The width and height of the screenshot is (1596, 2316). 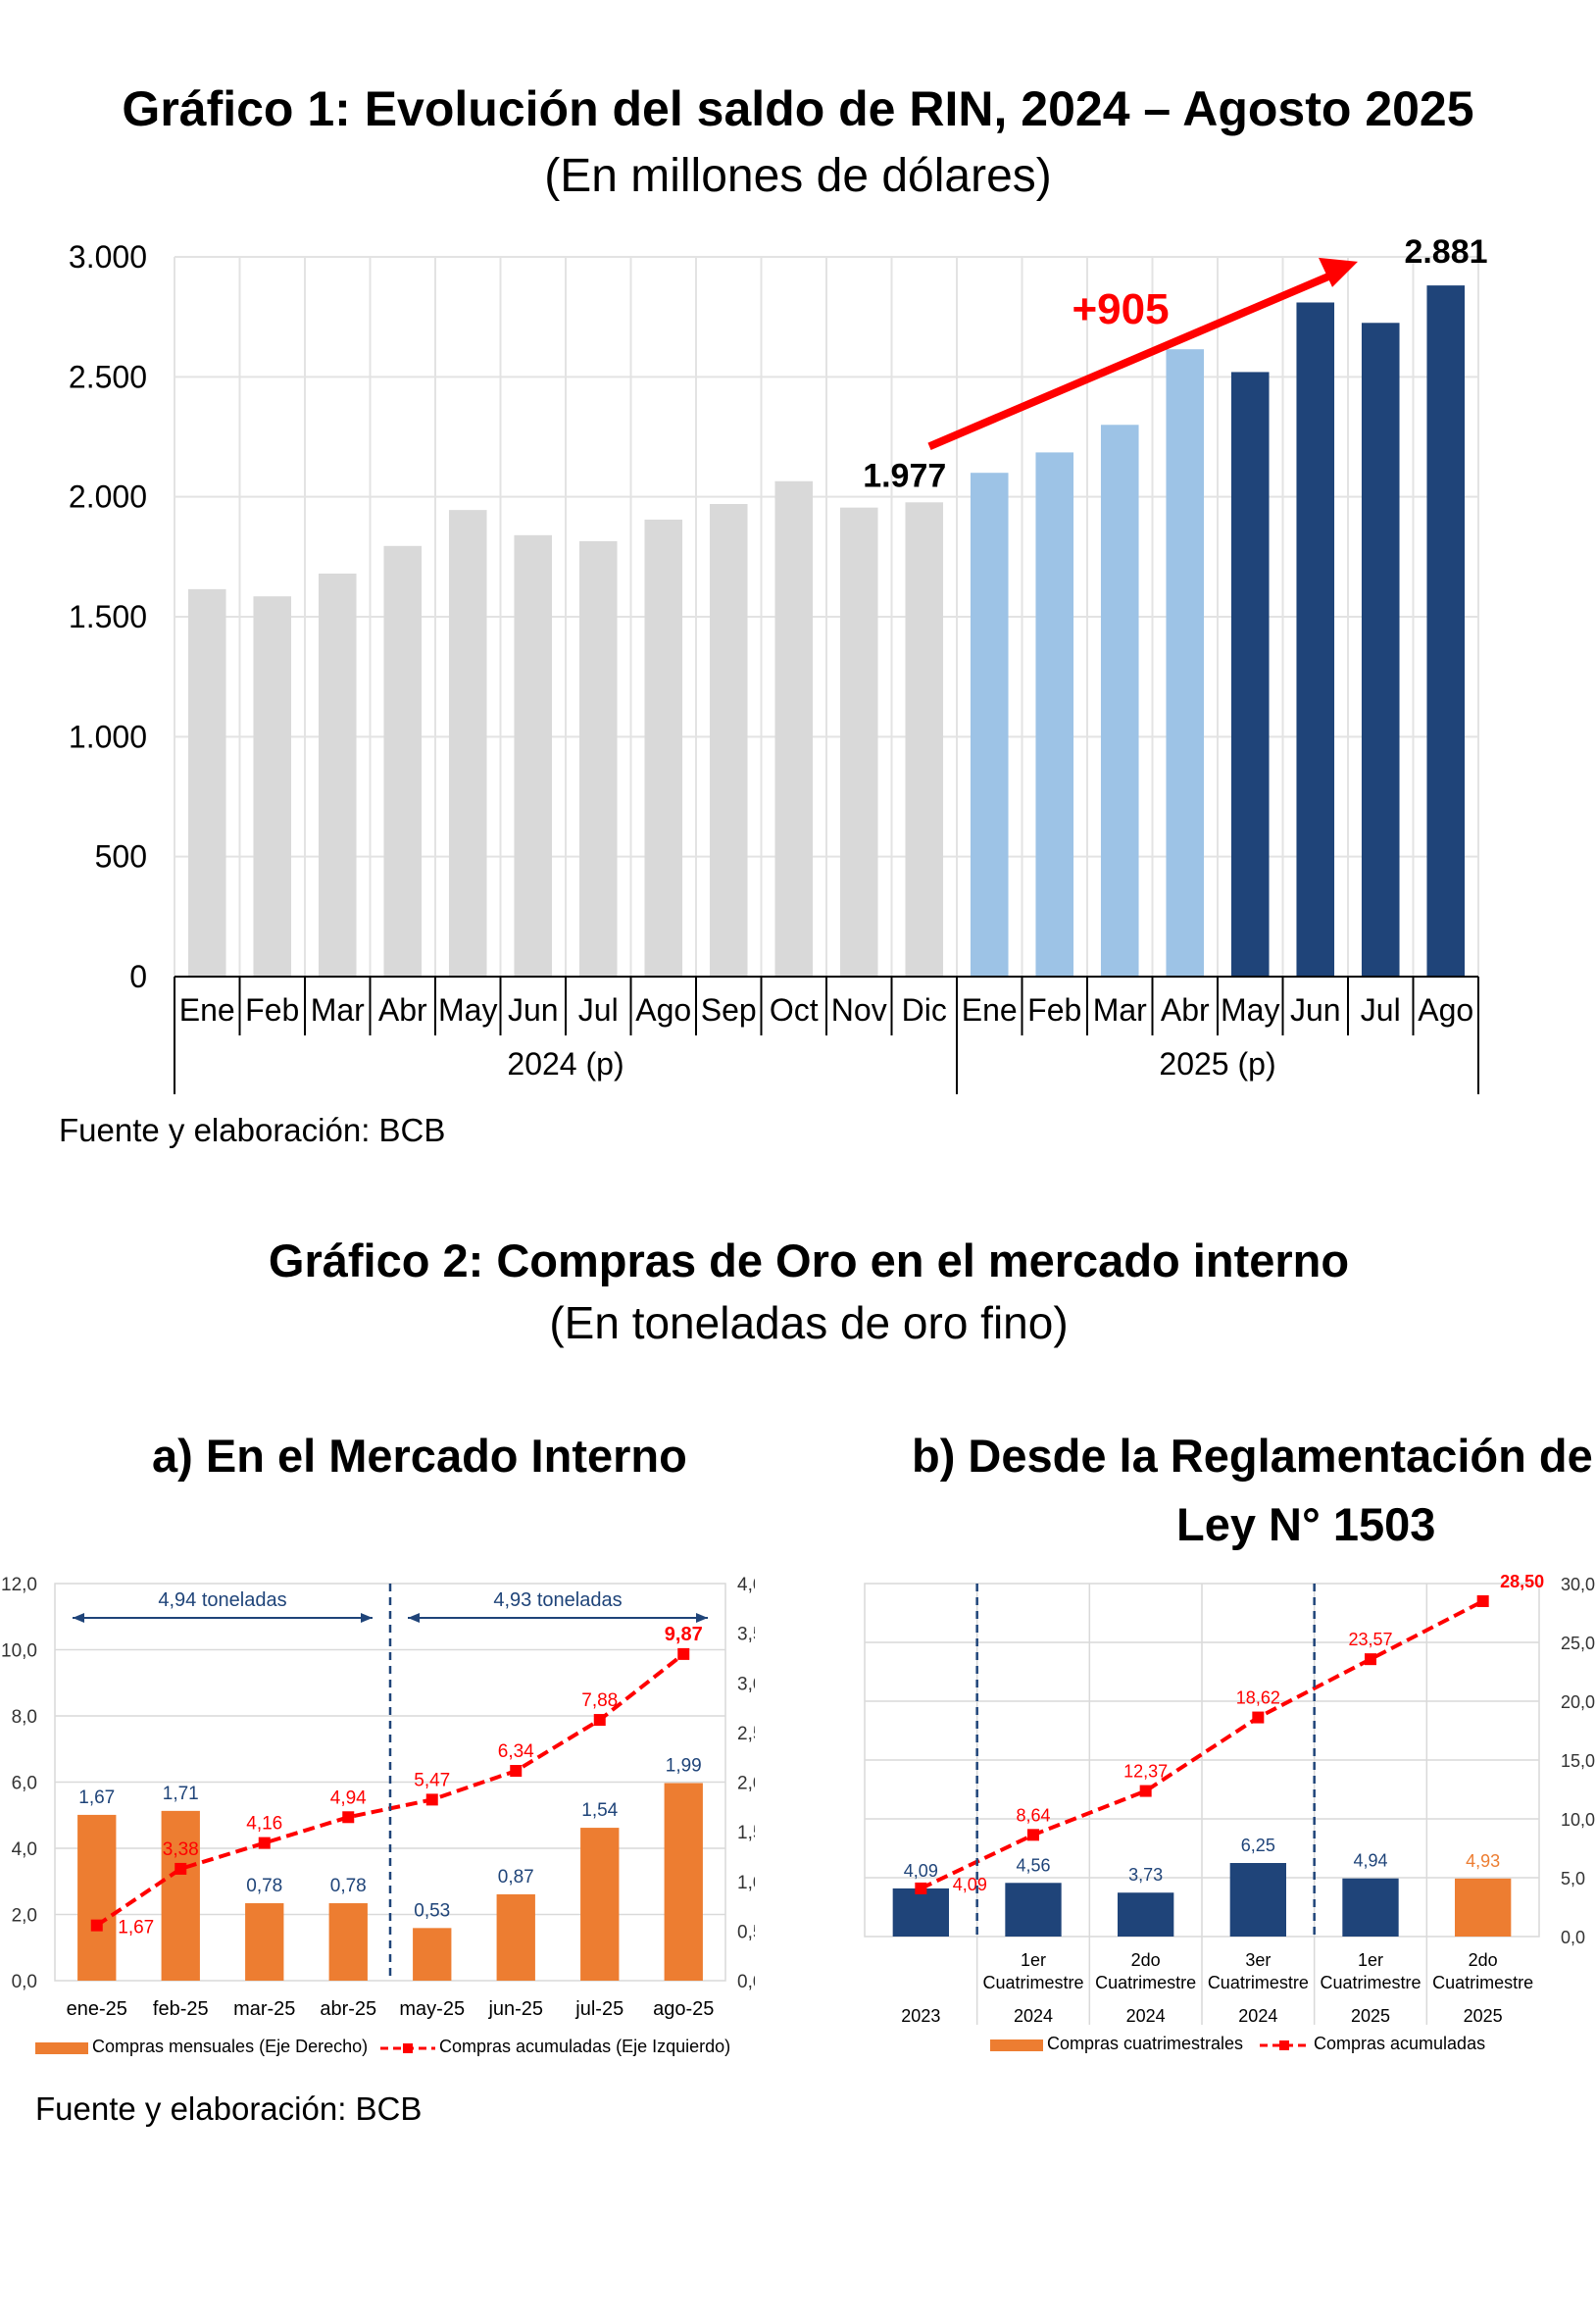 I want to click on chart2b-line-label: 4,09, so click(x=970, y=1884).